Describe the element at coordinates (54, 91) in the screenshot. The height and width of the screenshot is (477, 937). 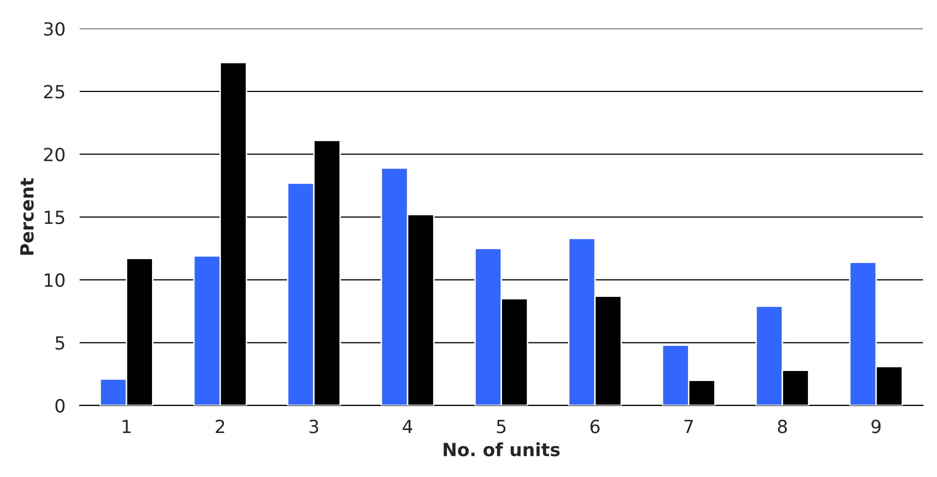
I see `y-tick-label: 25` at that location.